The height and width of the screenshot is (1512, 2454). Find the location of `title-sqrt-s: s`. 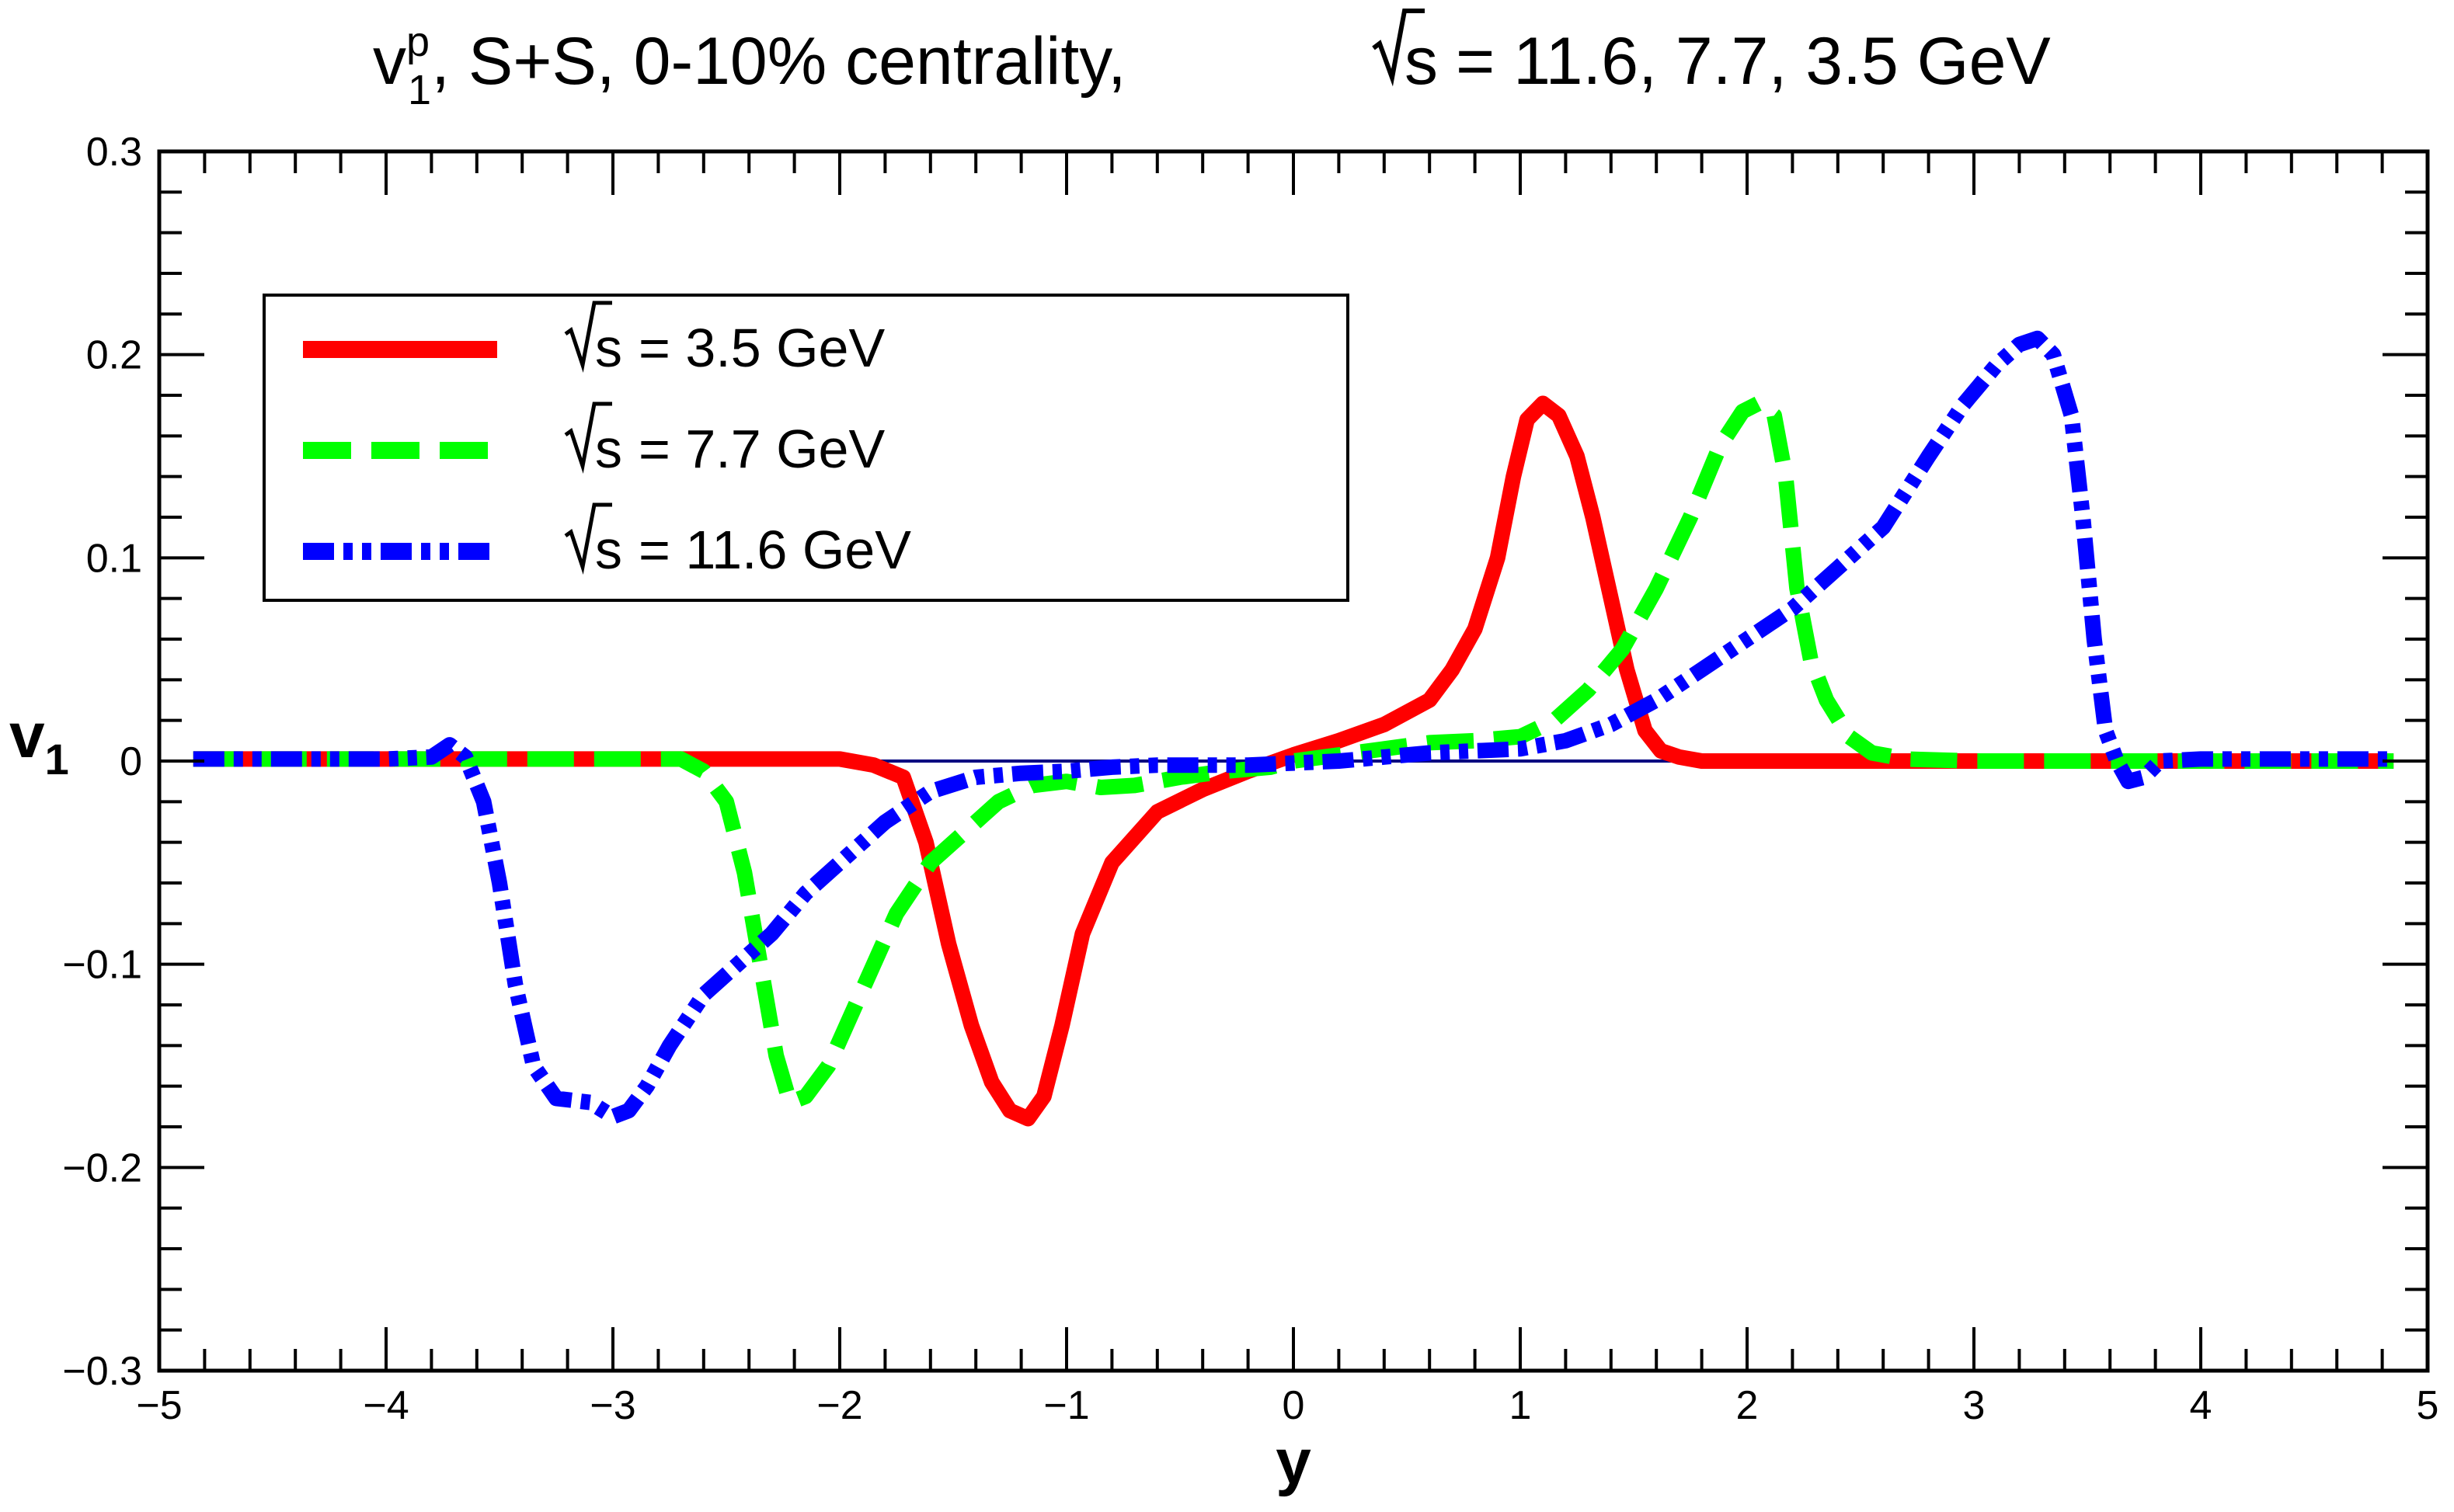

title-sqrt-s: s is located at coordinates (1405, 54).